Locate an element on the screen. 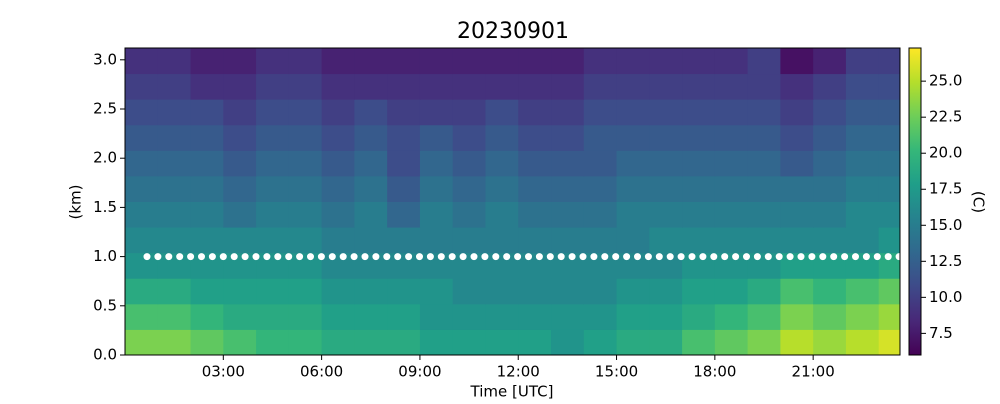  colorbar-tick-label: 25.0 is located at coordinates (945, 81).